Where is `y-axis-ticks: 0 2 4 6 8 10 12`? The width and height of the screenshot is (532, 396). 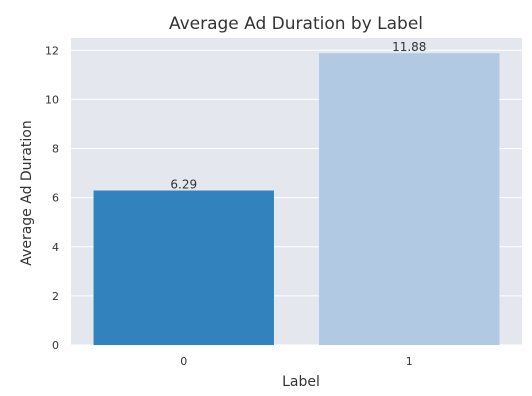
y-axis-ticks: 0 2 4 6 8 10 12 is located at coordinates (52, 198).